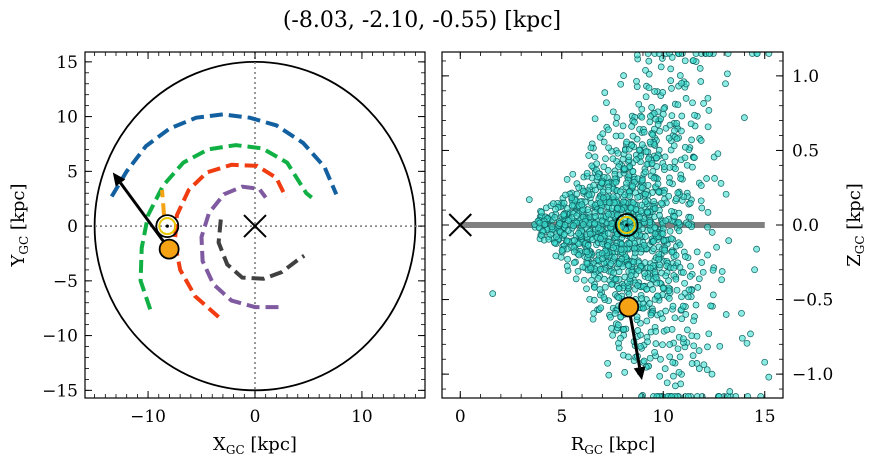 This screenshot has height=469, width=874. I want to click on x-tick-label: 0, so click(460, 417).